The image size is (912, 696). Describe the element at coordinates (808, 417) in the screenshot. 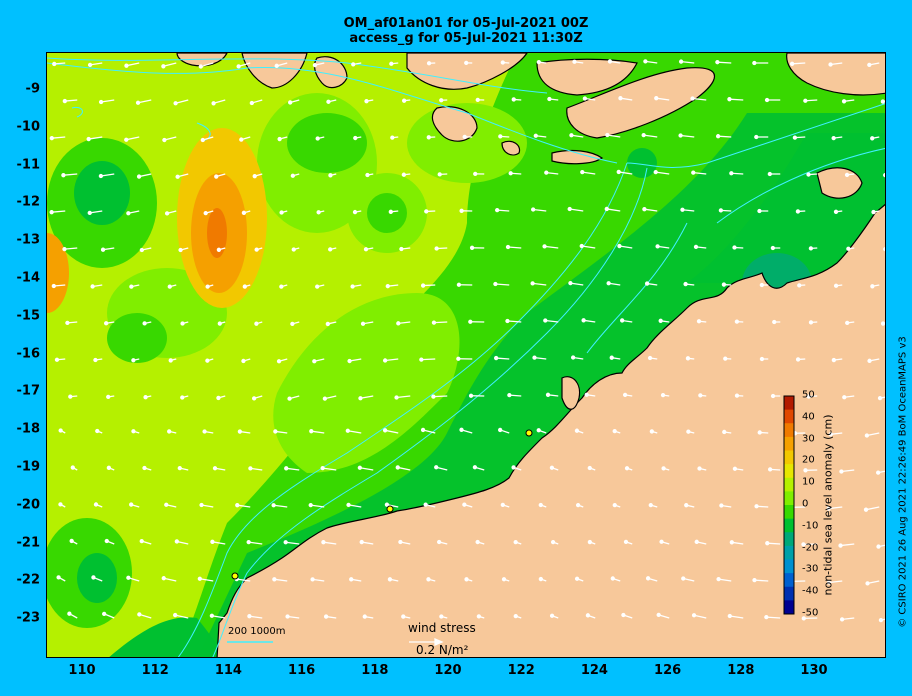

I see `colorbar-tick-label: 40` at that location.